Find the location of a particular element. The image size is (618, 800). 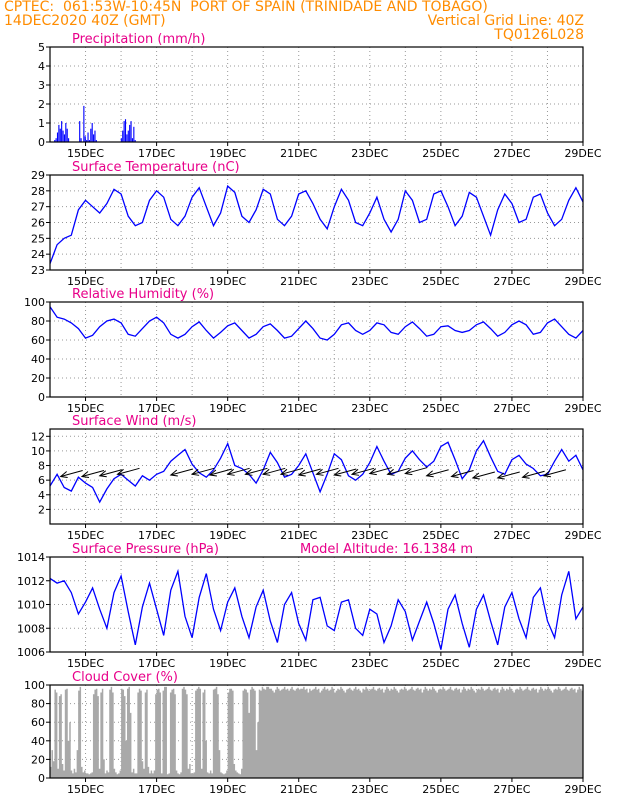

header-grid-line: Vertical Grid Line: 40Z is located at coordinates (505, 21).